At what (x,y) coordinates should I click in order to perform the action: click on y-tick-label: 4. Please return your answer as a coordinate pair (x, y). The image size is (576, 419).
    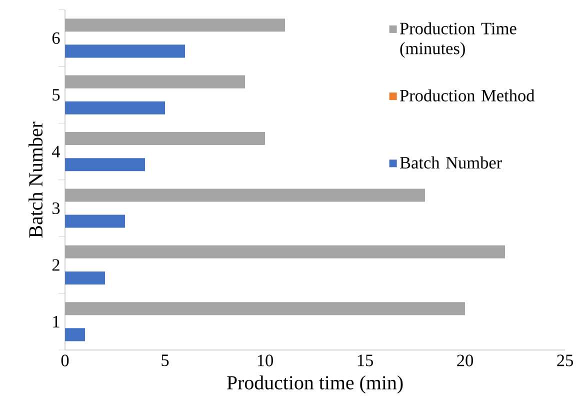
    Looking at the image, I should click on (56, 152).